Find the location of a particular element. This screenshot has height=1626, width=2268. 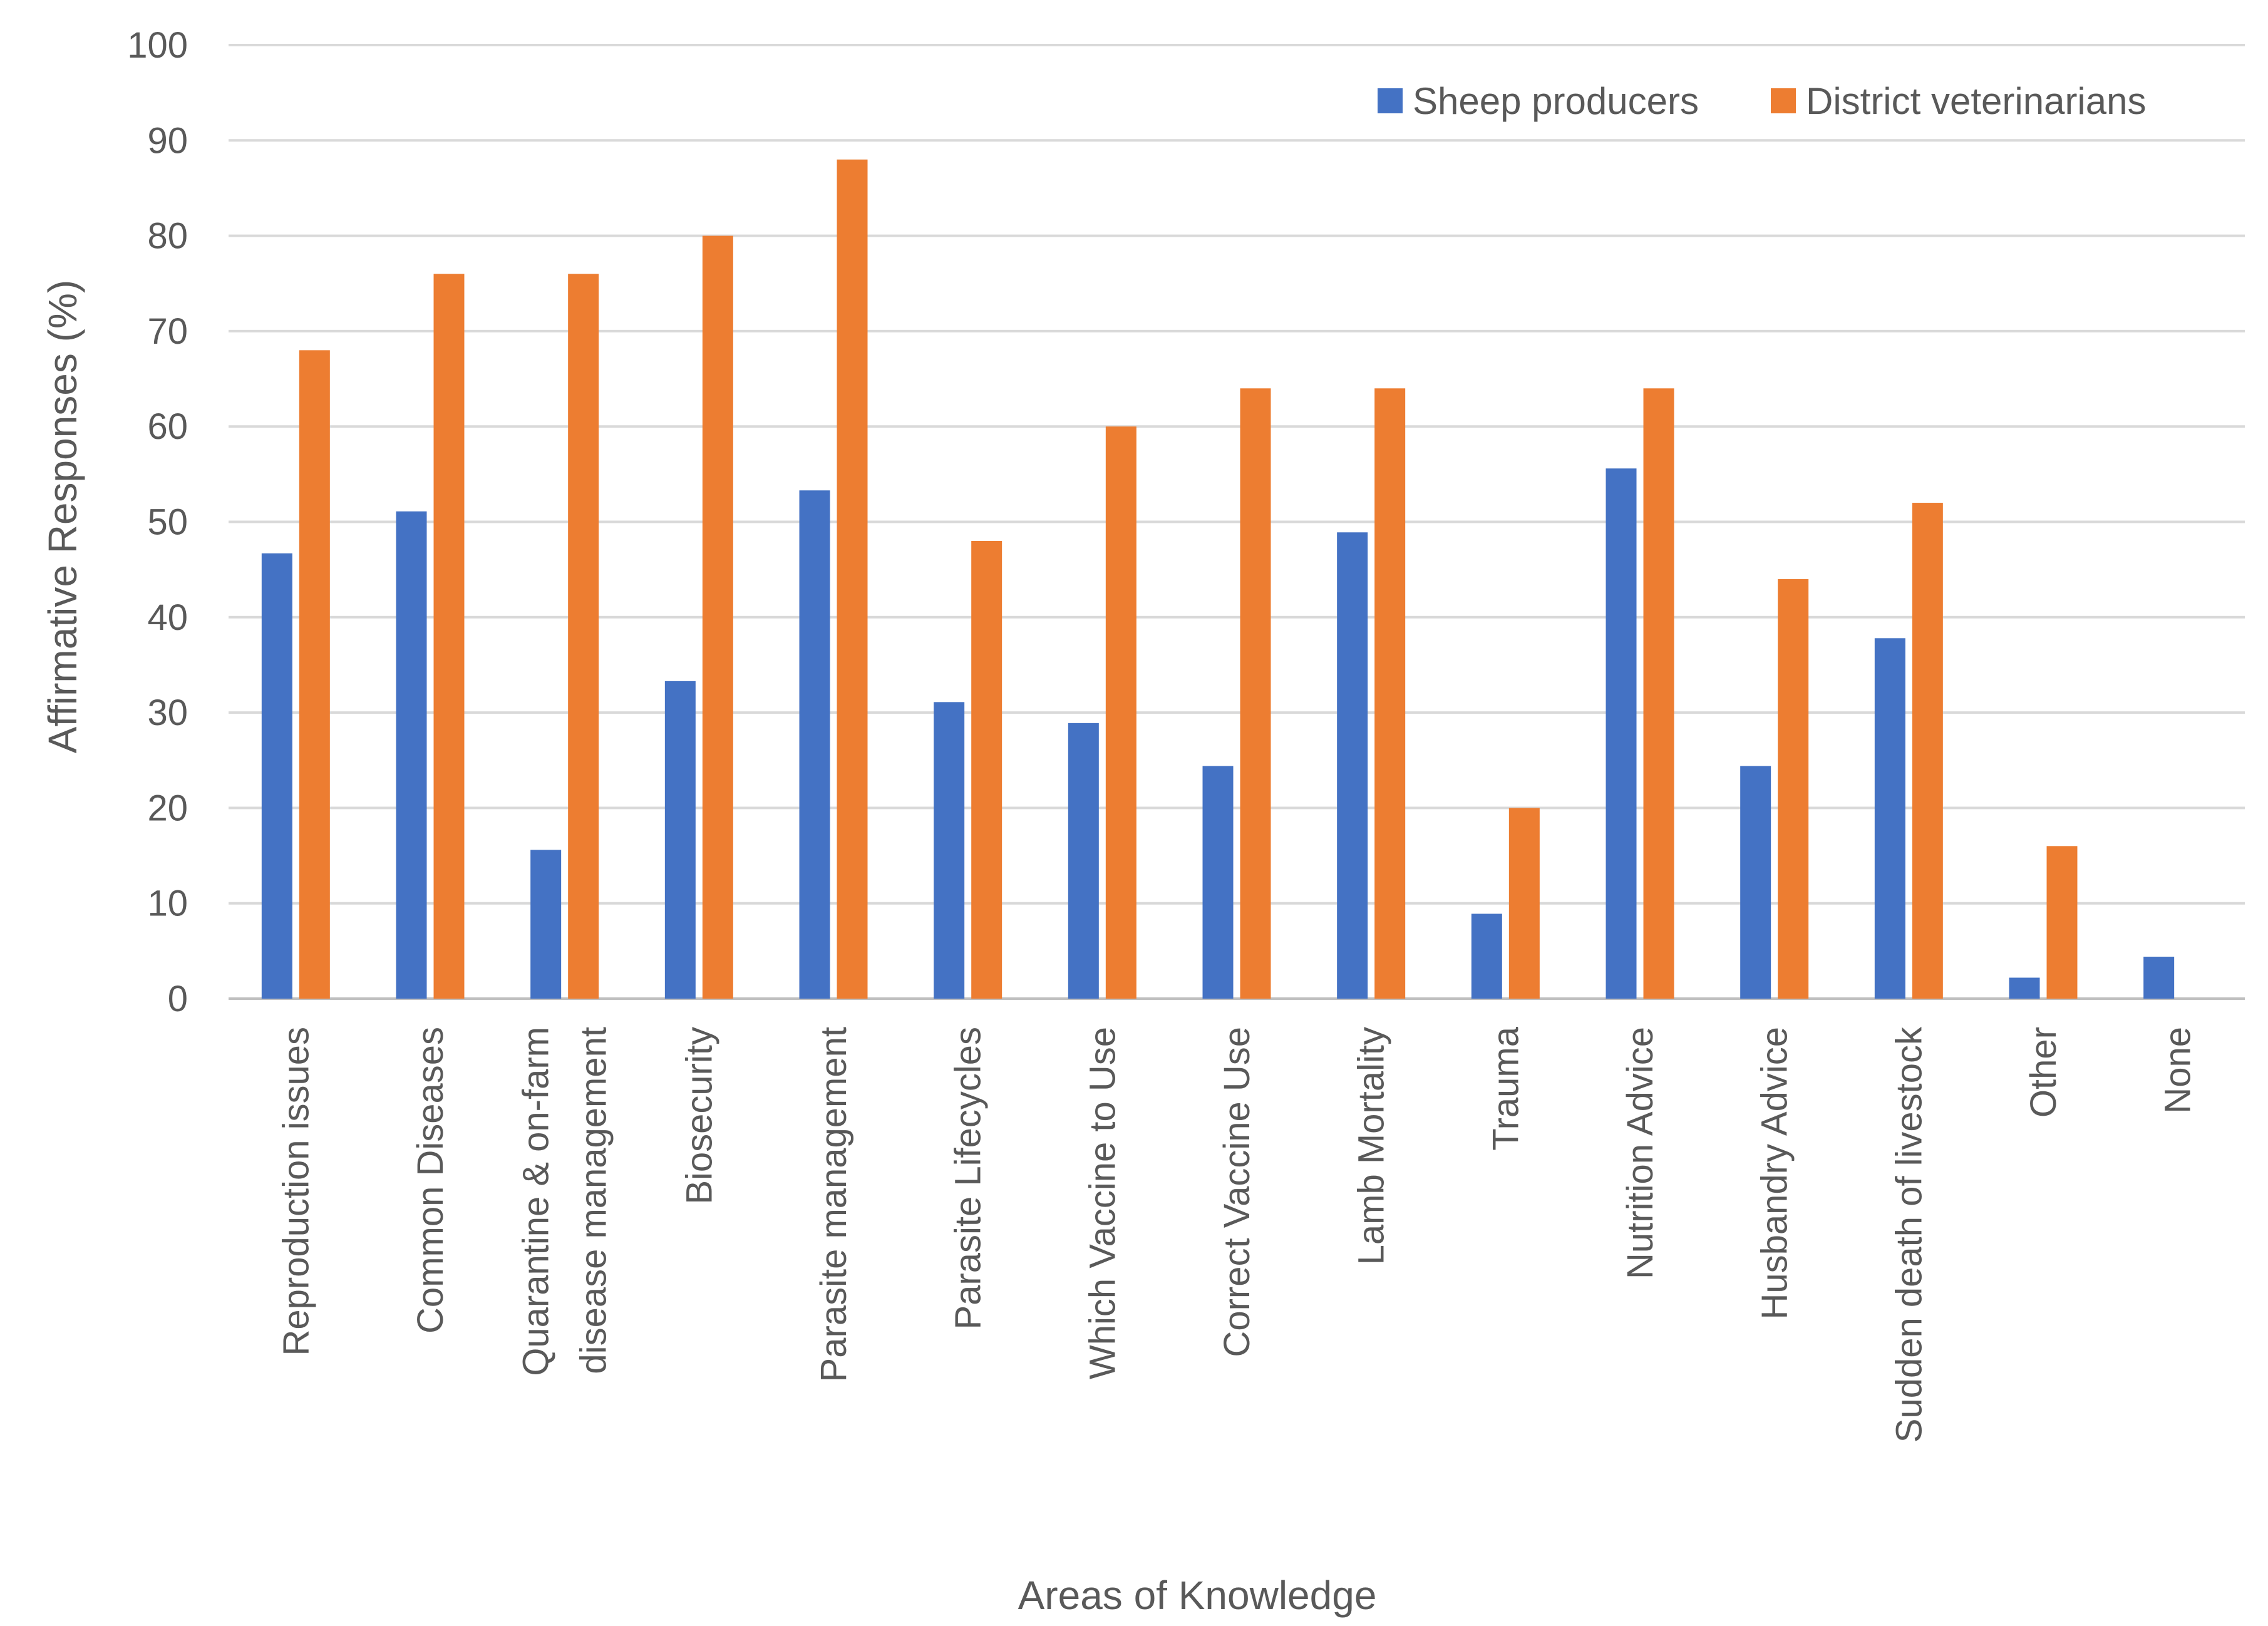

legend-label-district-veterinarians: District veterinarians is located at coordinates (1977, 101).